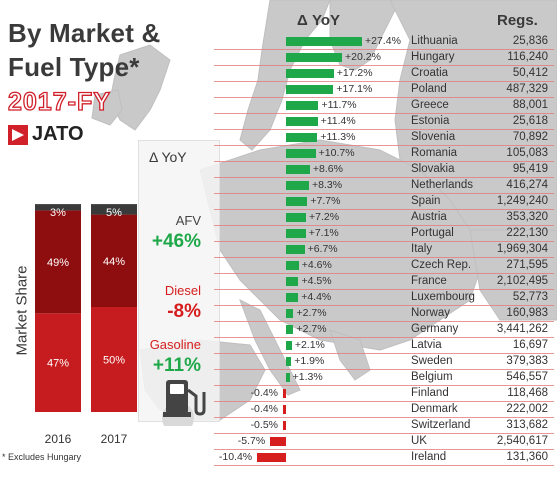 The width and height of the screenshot is (557, 477). I want to click on yoy-label: +2.1%, so click(309, 345).